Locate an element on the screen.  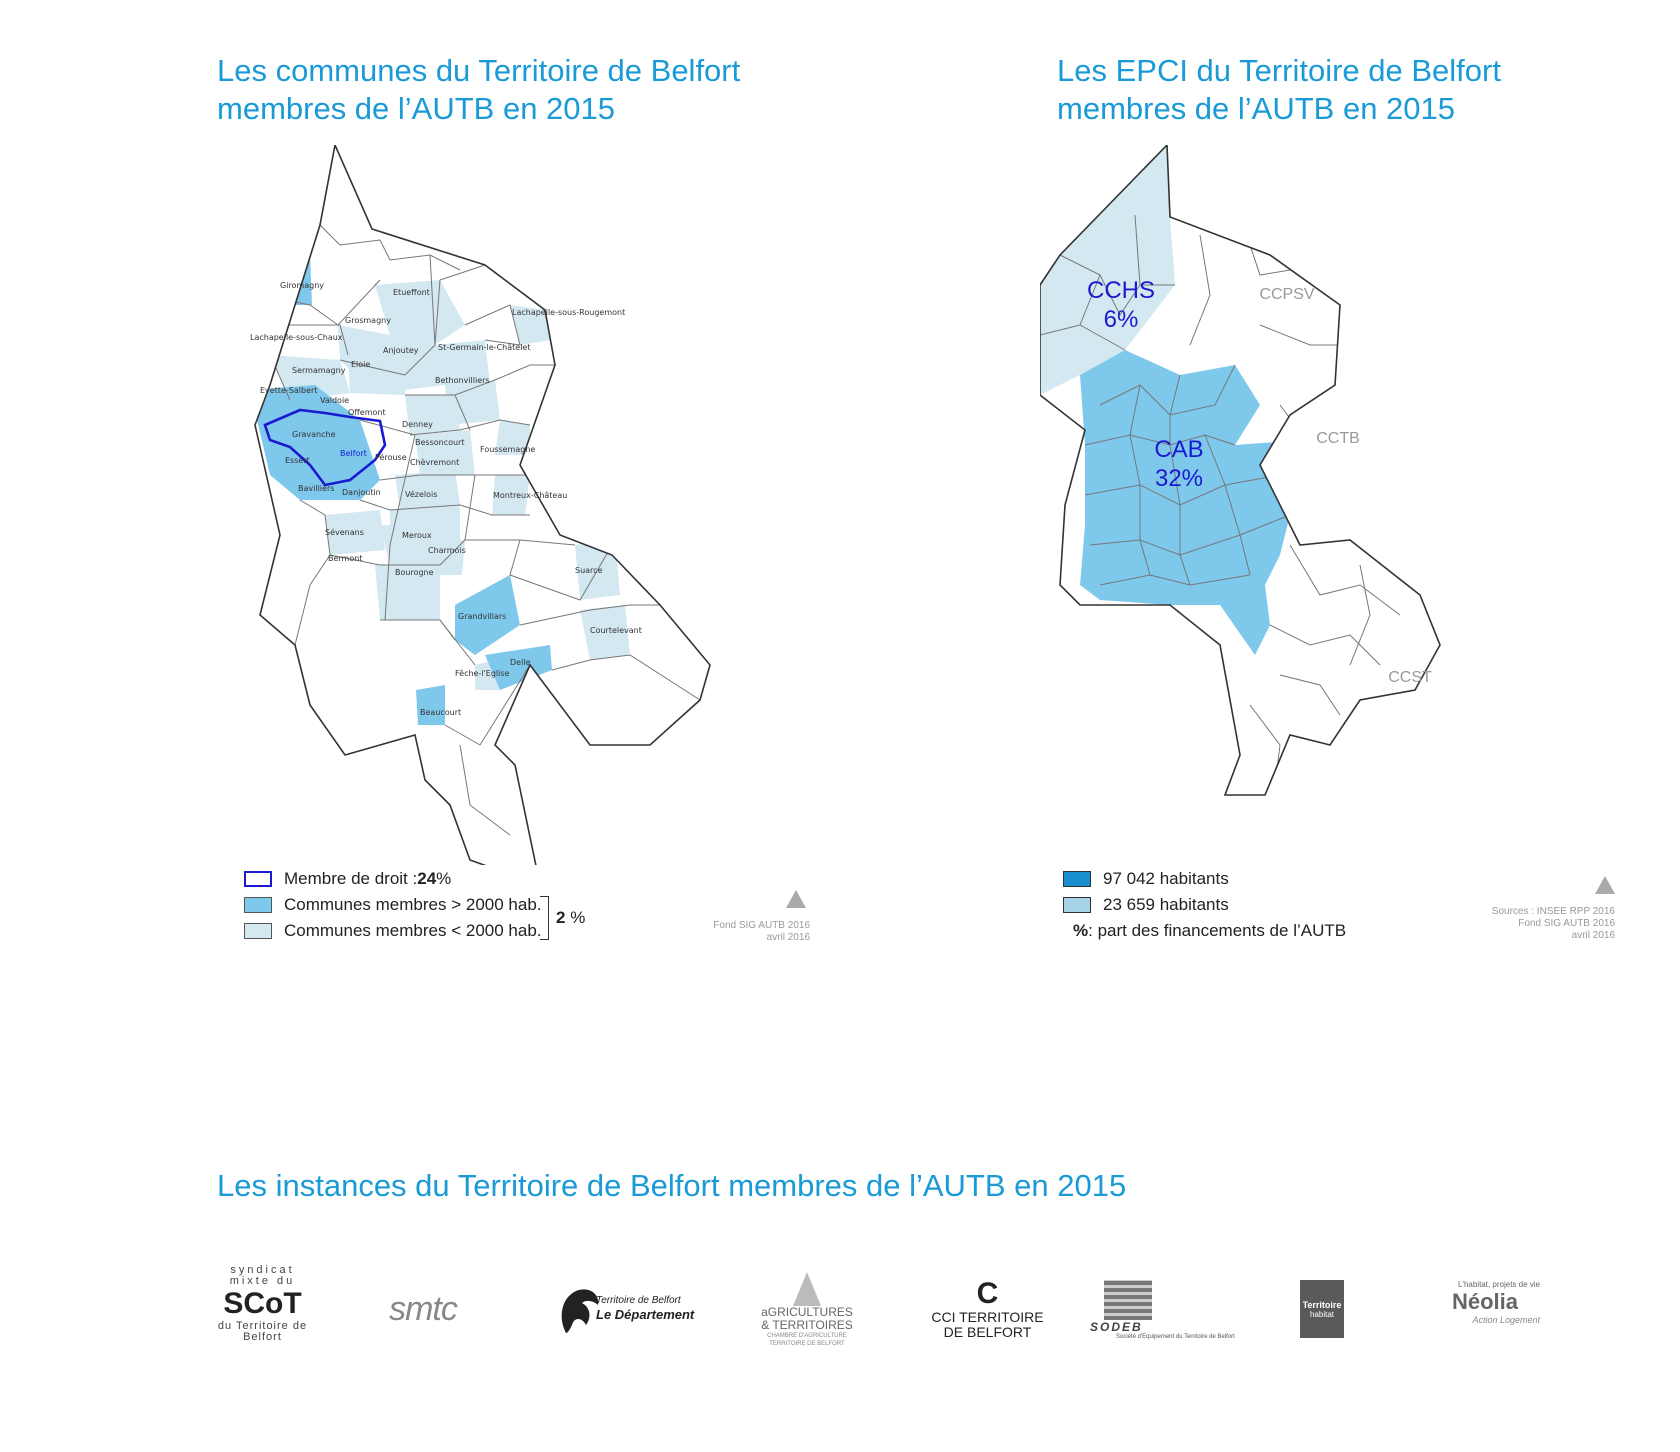
right-source-line1: Sources : INSEE RPP 2016 is located at coordinates (1553, 911).